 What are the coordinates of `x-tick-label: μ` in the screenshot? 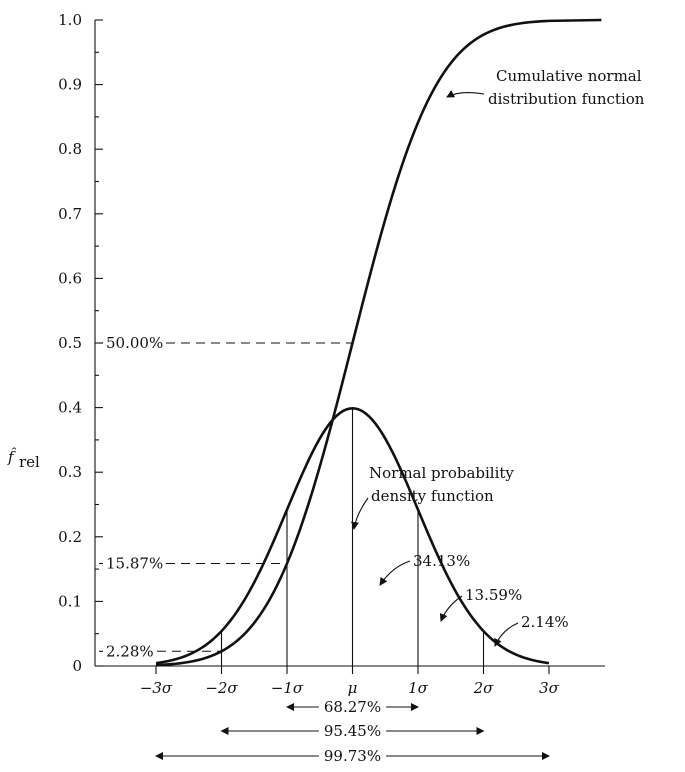 It's located at (353, 688).